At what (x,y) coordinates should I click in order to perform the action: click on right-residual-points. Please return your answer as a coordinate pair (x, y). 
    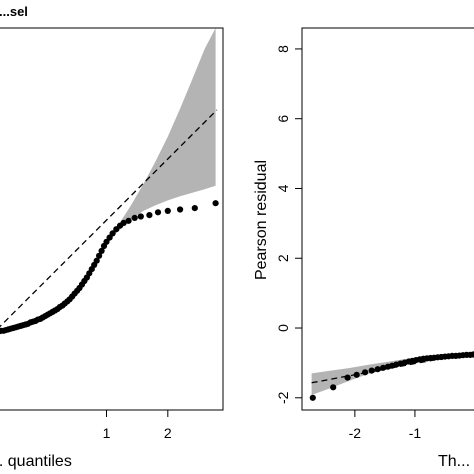
    Looking at the image, I should click on (391, 376).